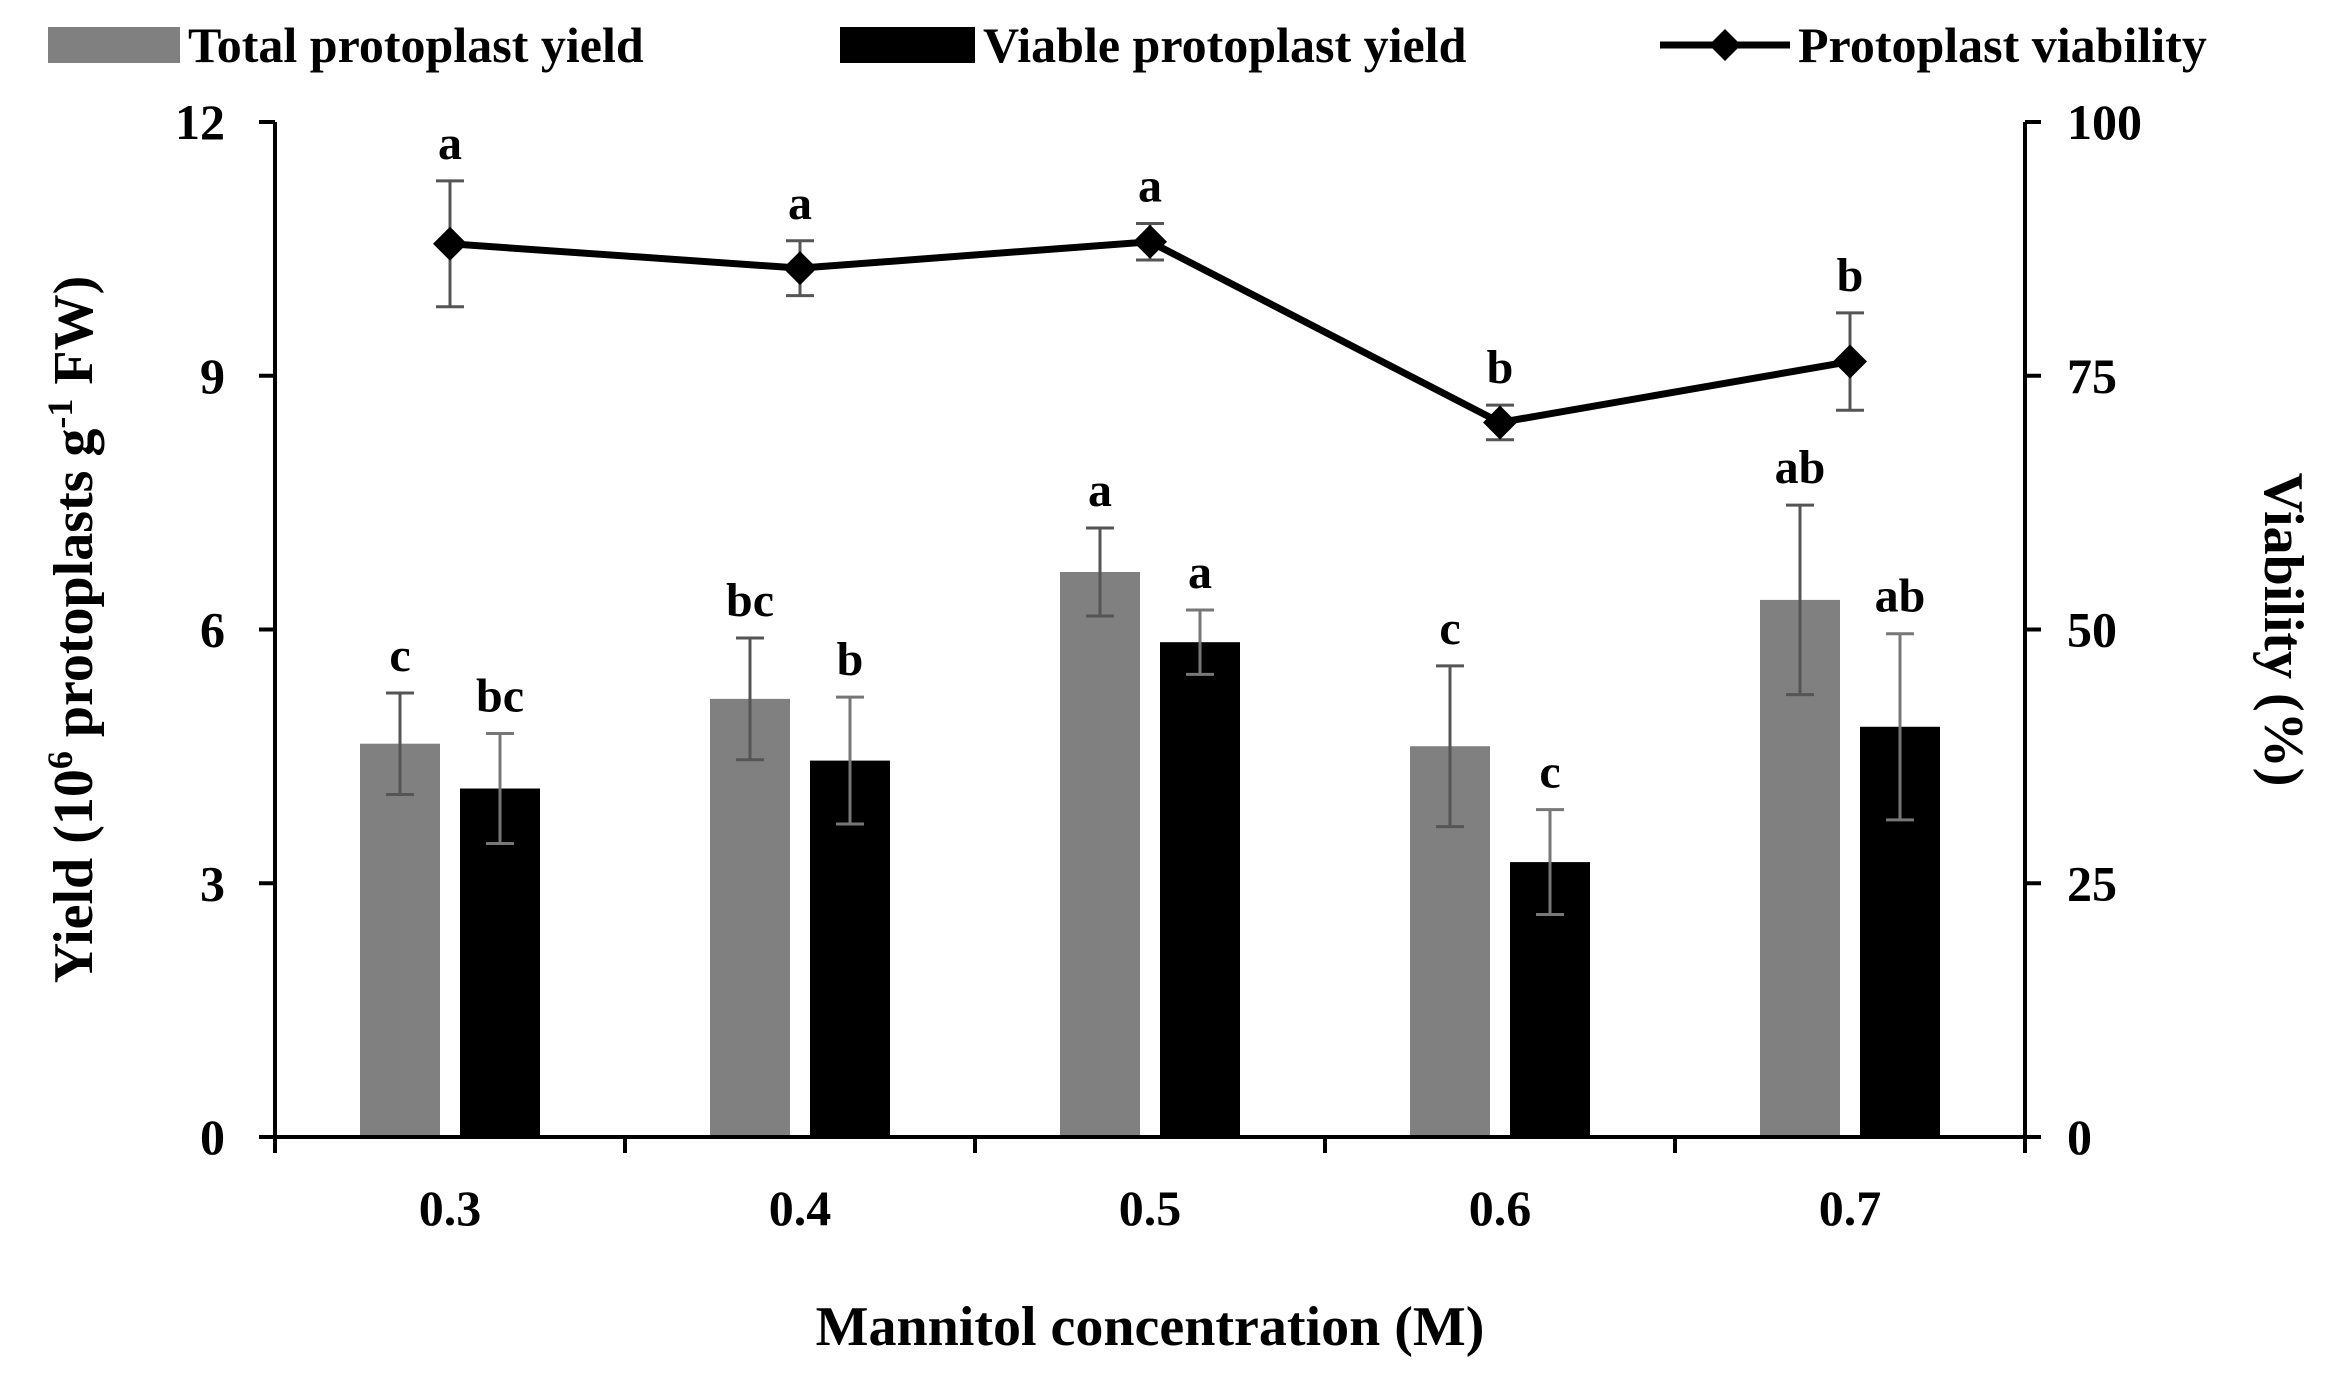  I want to click on y-axis-left-title-sup2: -1, so click(60, 414).